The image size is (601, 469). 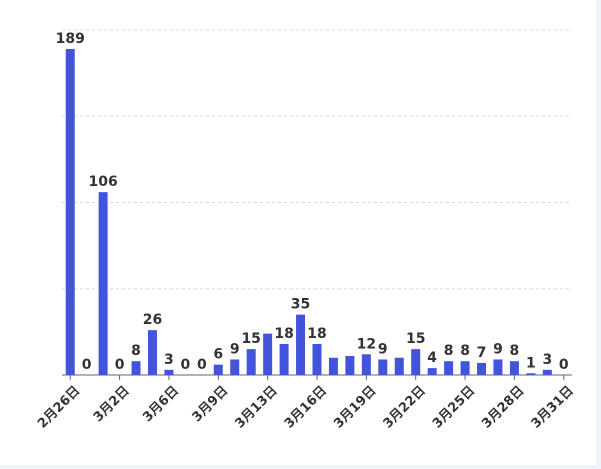 I want to click on value-label: 1, so click(x=531, y=363).